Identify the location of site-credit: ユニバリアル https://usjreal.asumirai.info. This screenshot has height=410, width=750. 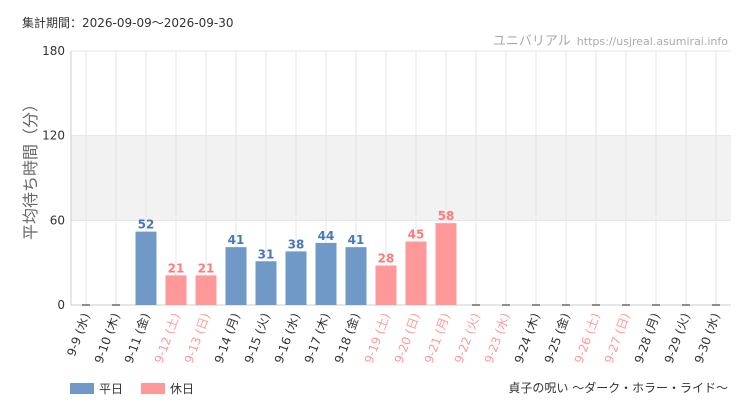
(610, 39).